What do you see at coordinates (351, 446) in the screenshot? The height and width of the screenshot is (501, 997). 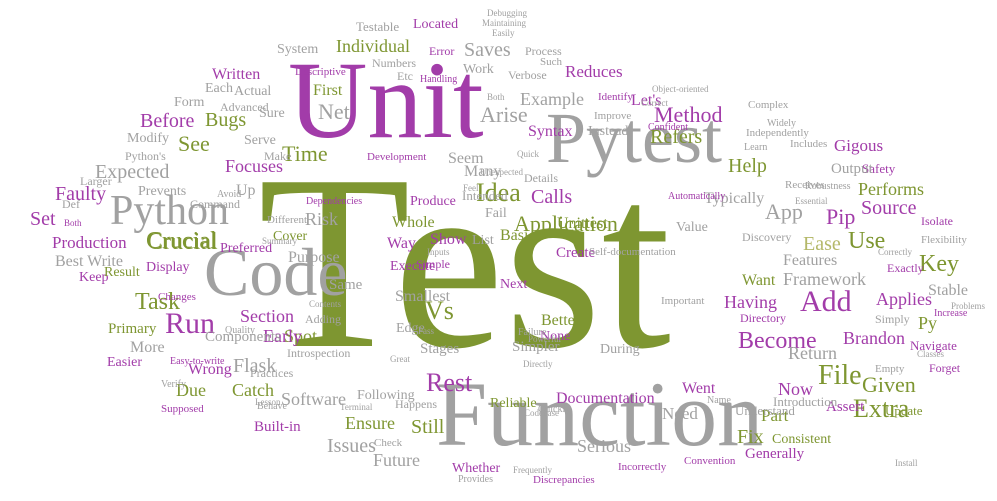 I see `word-issues: Issues` at bounding box center [351, 446].